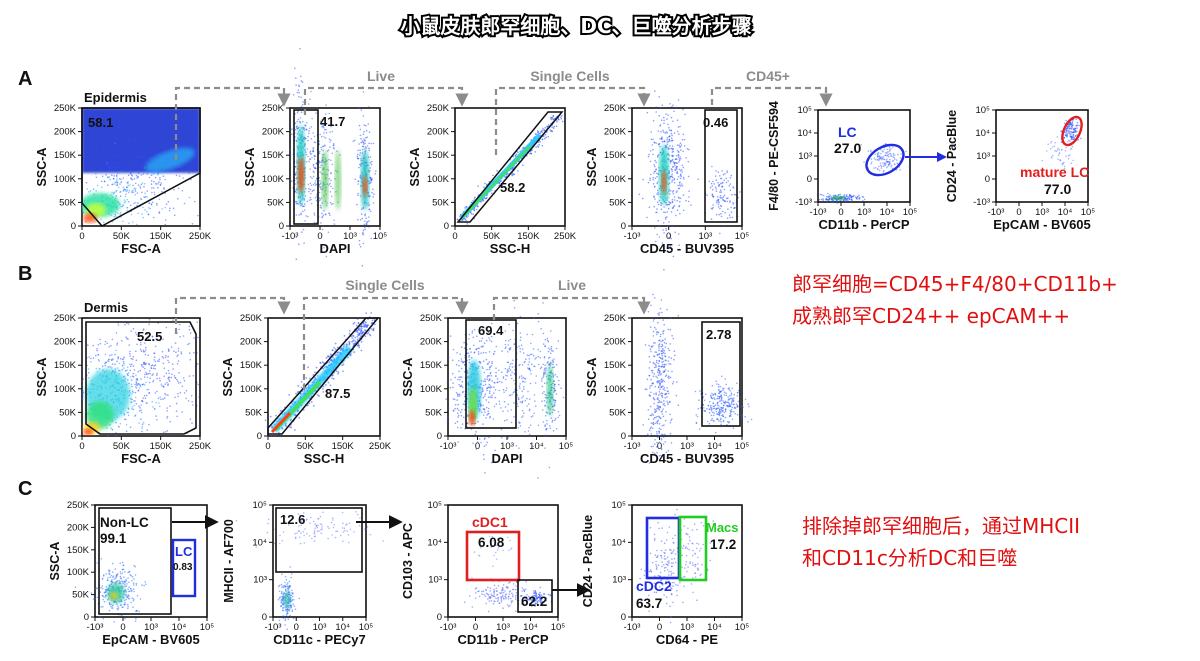 Image resolution: width=1200 pixels, height=661 pixels. I want to click on ytick-c2-1: 10³, so click(260, 580).